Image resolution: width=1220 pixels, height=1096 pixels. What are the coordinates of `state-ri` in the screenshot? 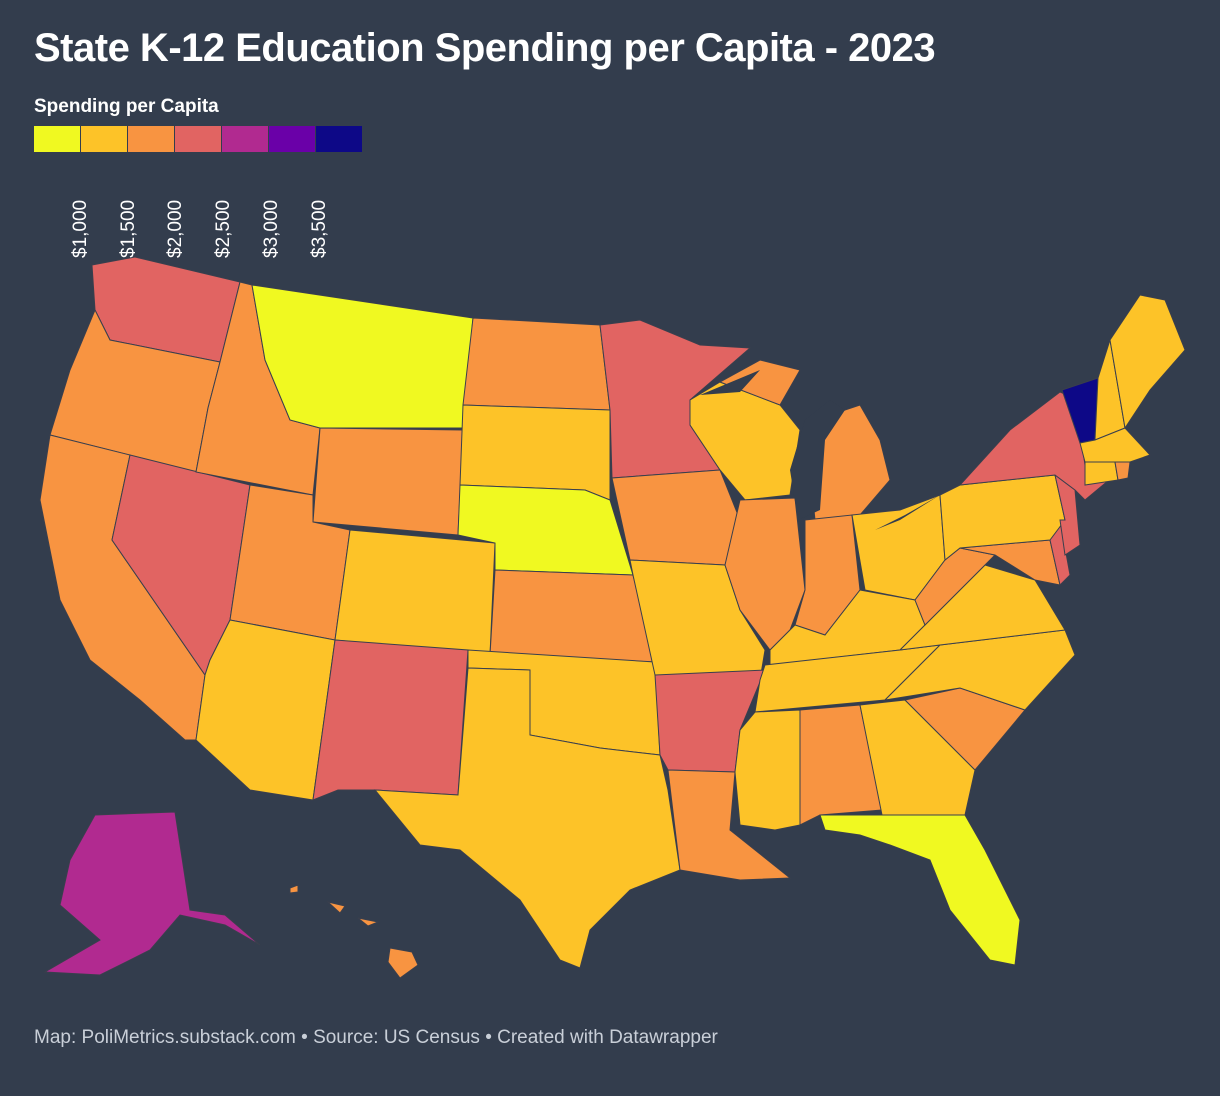 It's located at (1122, 471).